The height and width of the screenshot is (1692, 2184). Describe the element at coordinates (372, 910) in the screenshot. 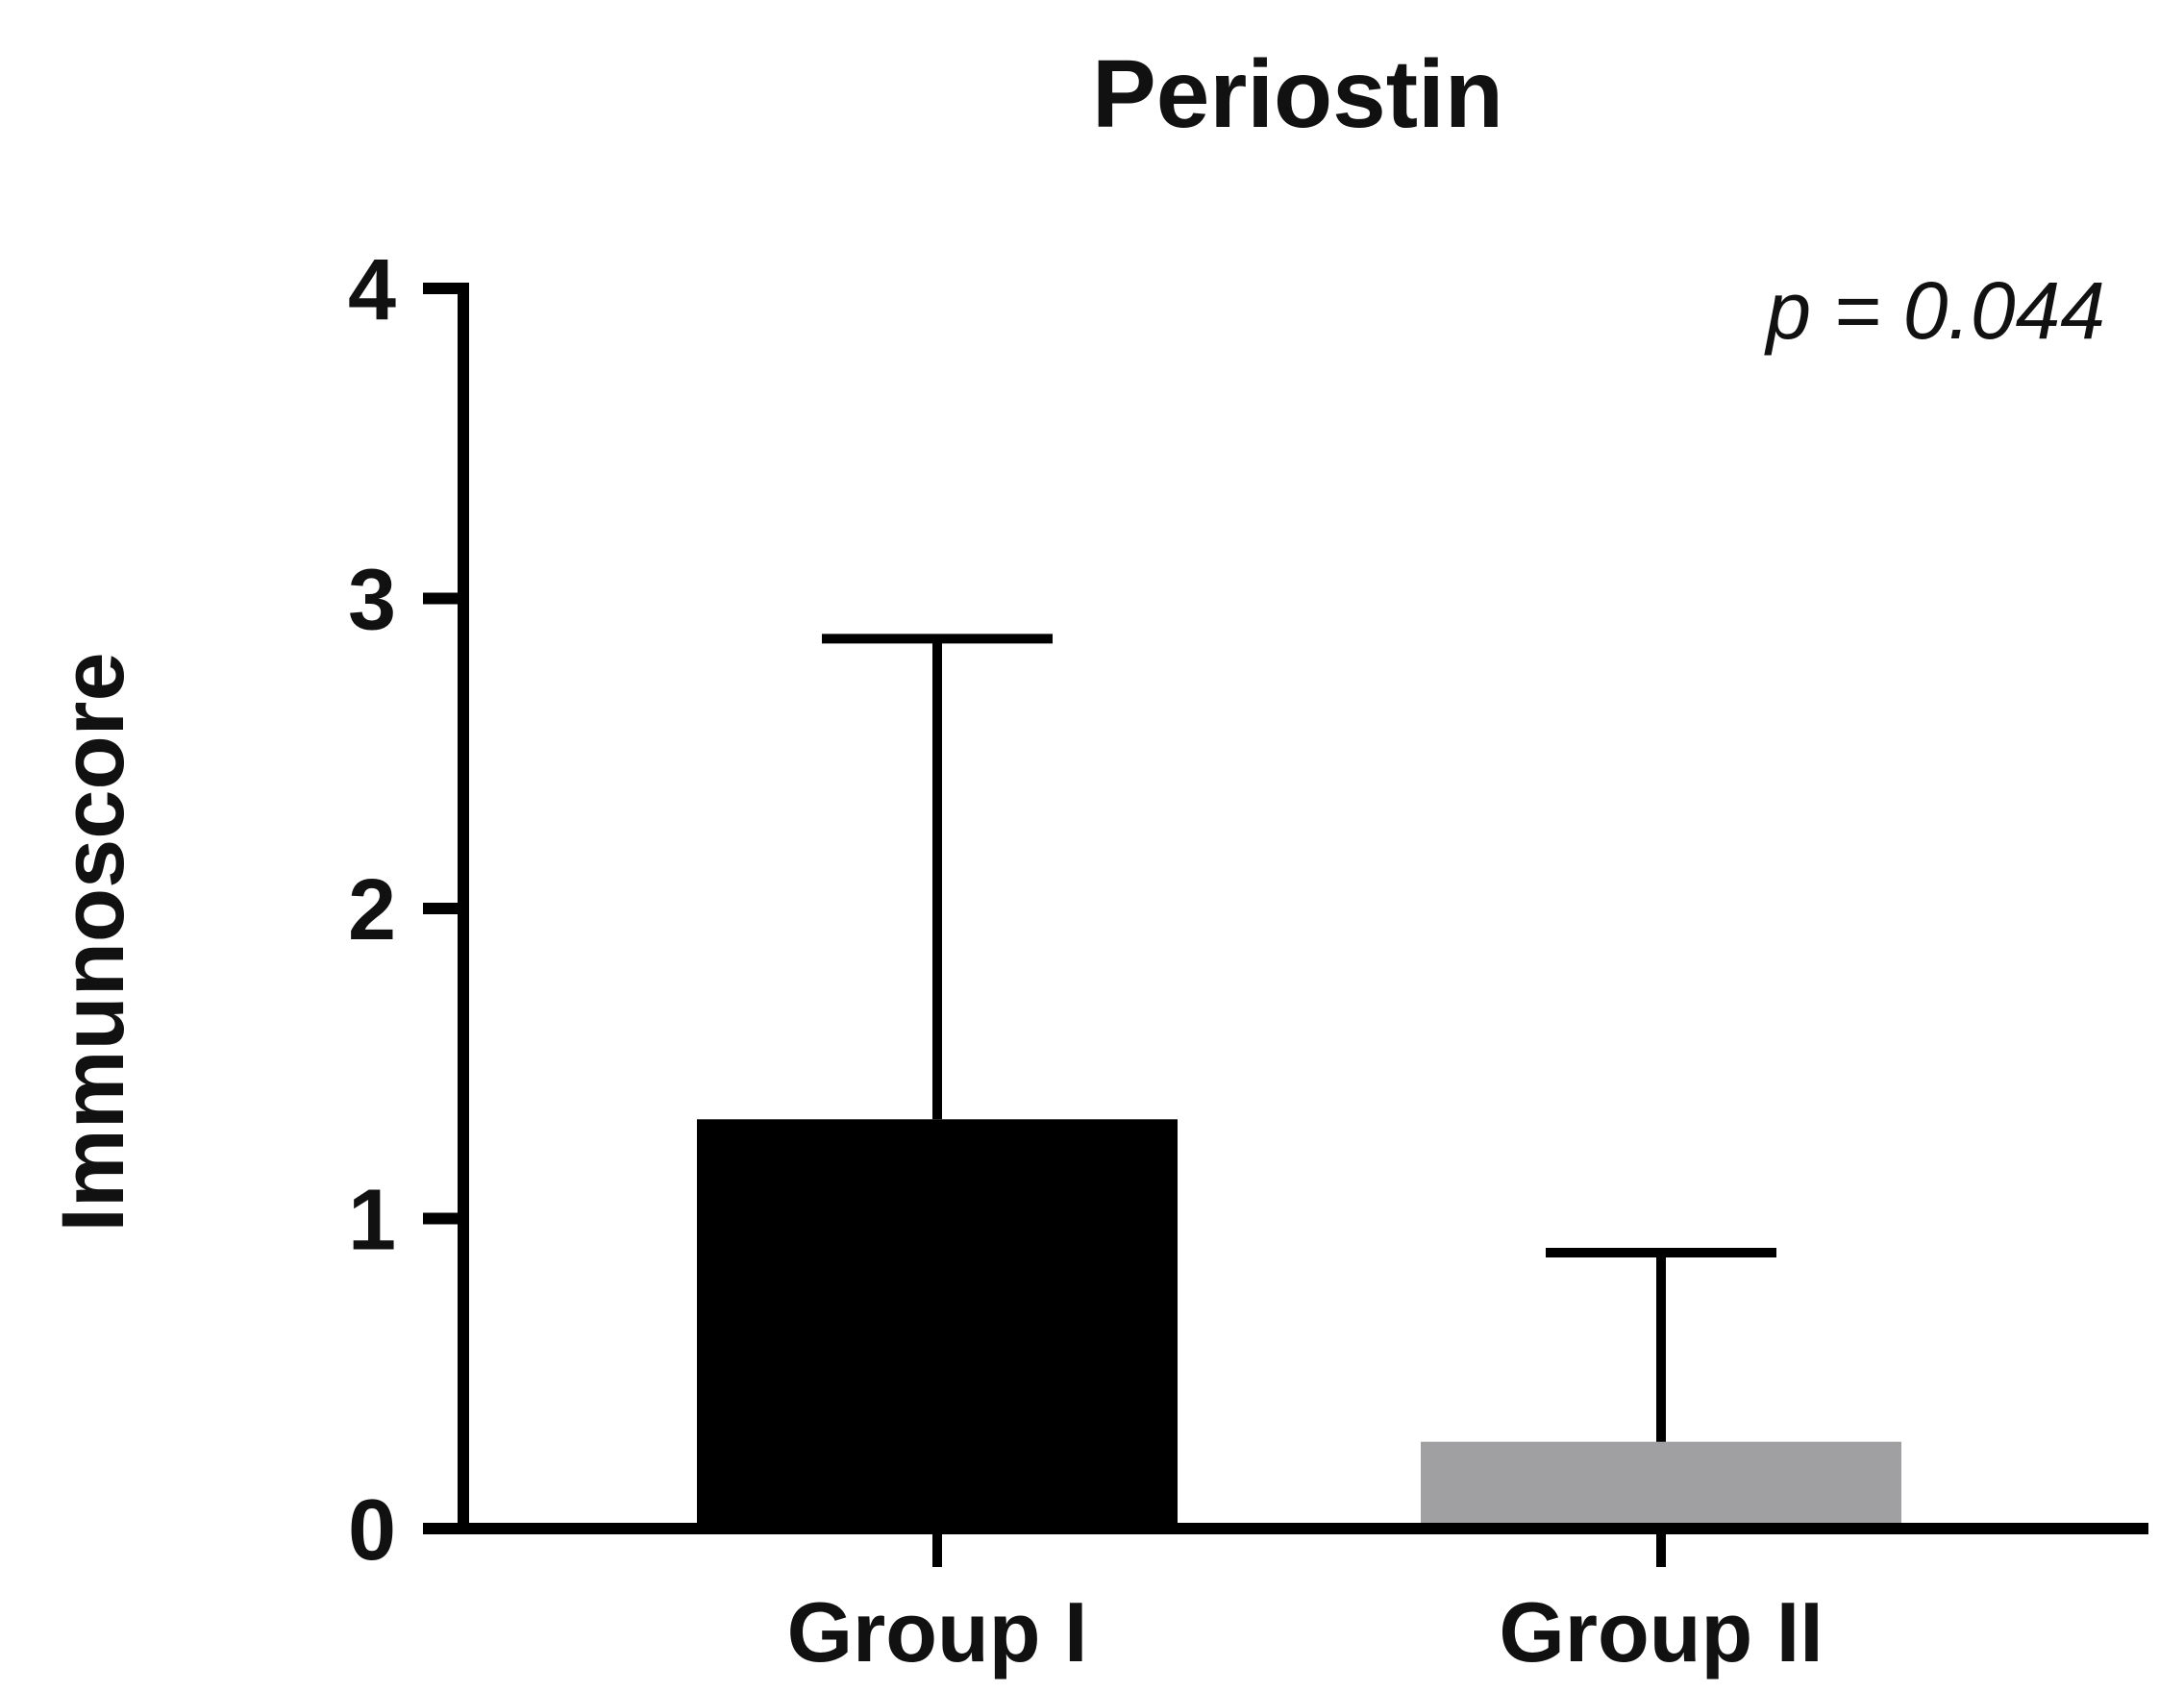

I see `y-tick-label: 2` at that location.